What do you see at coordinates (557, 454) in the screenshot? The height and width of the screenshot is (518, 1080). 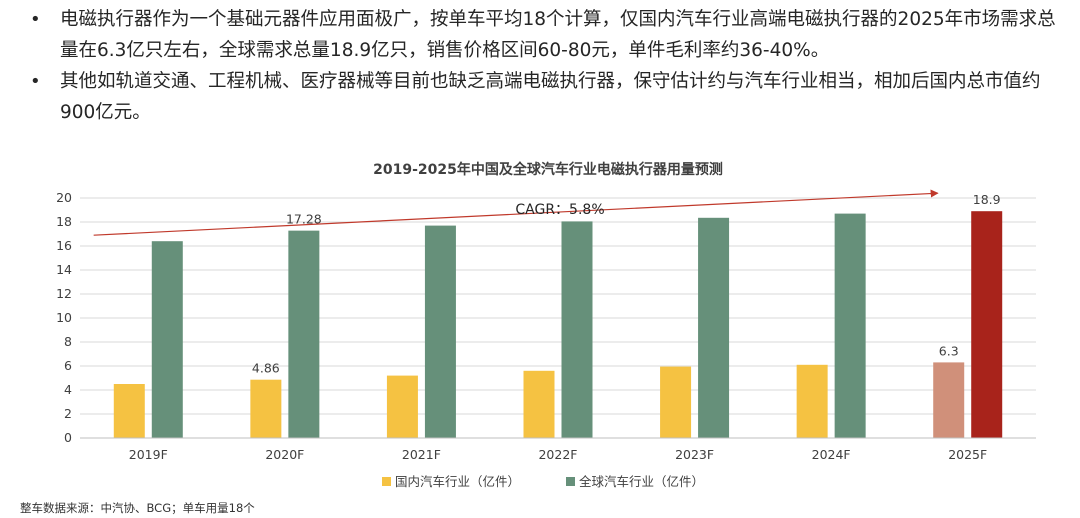 I see `x-tick-label: 2022F` at bounding box center [557, 454].